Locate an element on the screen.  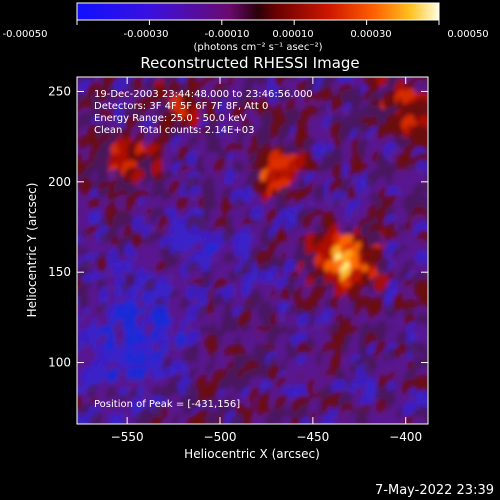
colorbar-tick-label-2: -0.00010 is located at coordinates (227, 34).